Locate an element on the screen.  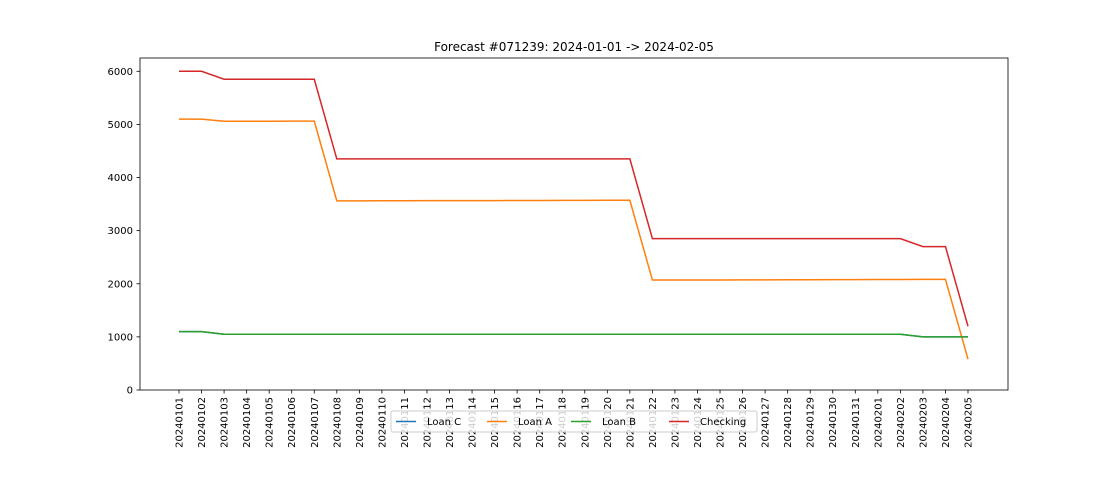
x-tick-label: 20240108 is located at coordinates (337, 422).